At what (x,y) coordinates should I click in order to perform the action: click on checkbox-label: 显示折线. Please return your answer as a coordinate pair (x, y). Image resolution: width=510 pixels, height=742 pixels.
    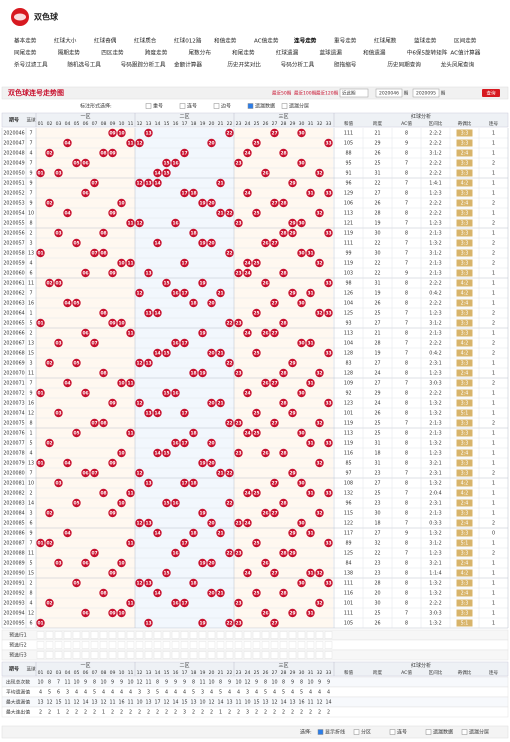
    Looking at the image, I should click on (335, 732).